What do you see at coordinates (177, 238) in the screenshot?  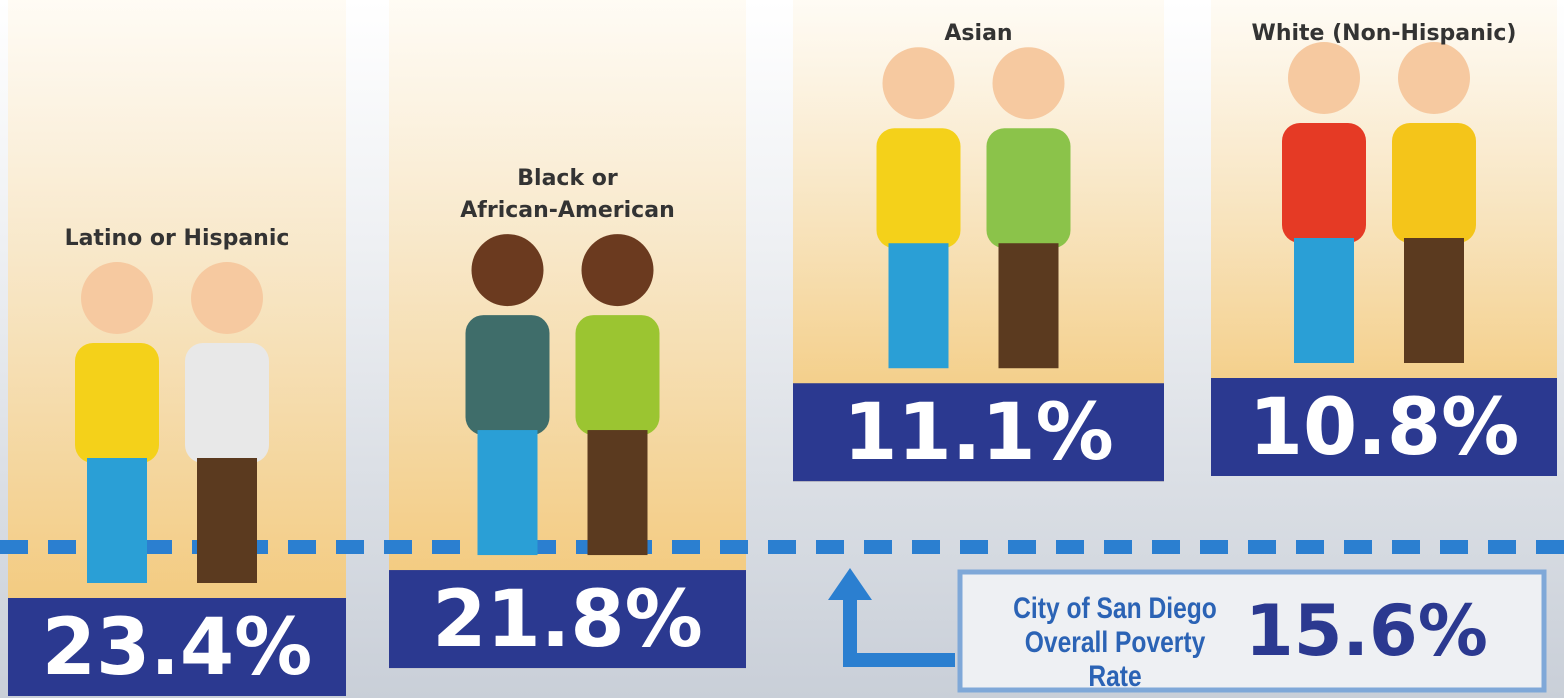 I see `category-label: Latino or Hispanic` at bounding box center [177, 238].